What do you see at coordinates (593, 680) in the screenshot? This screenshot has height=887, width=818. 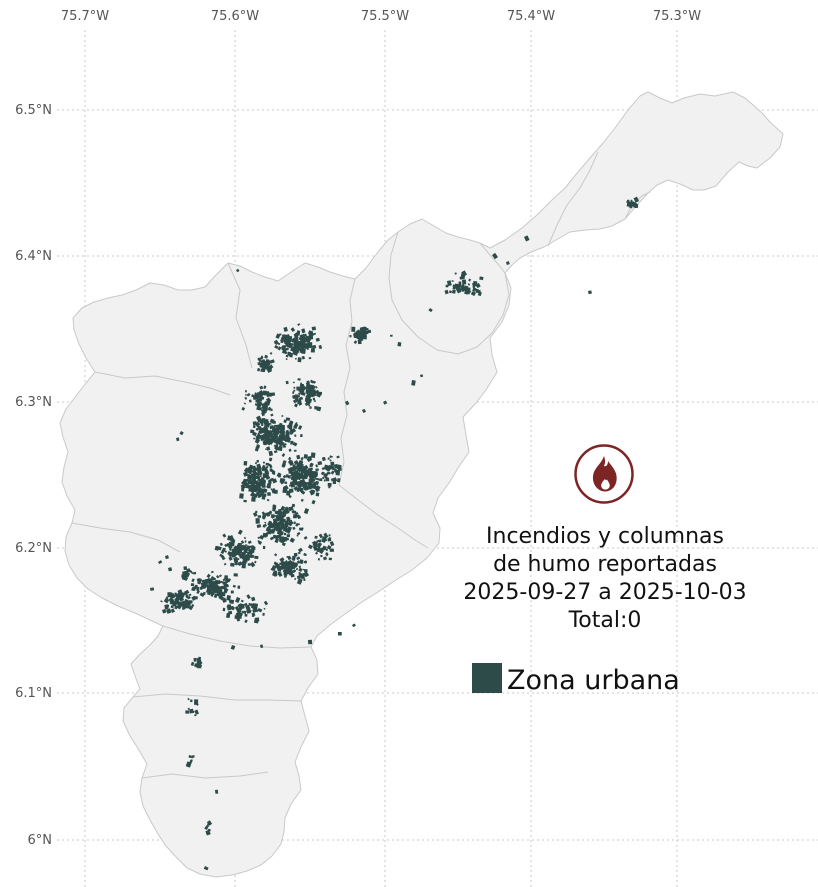 I see `legend-label: Zona urbana` at bounding box center [593, 680].